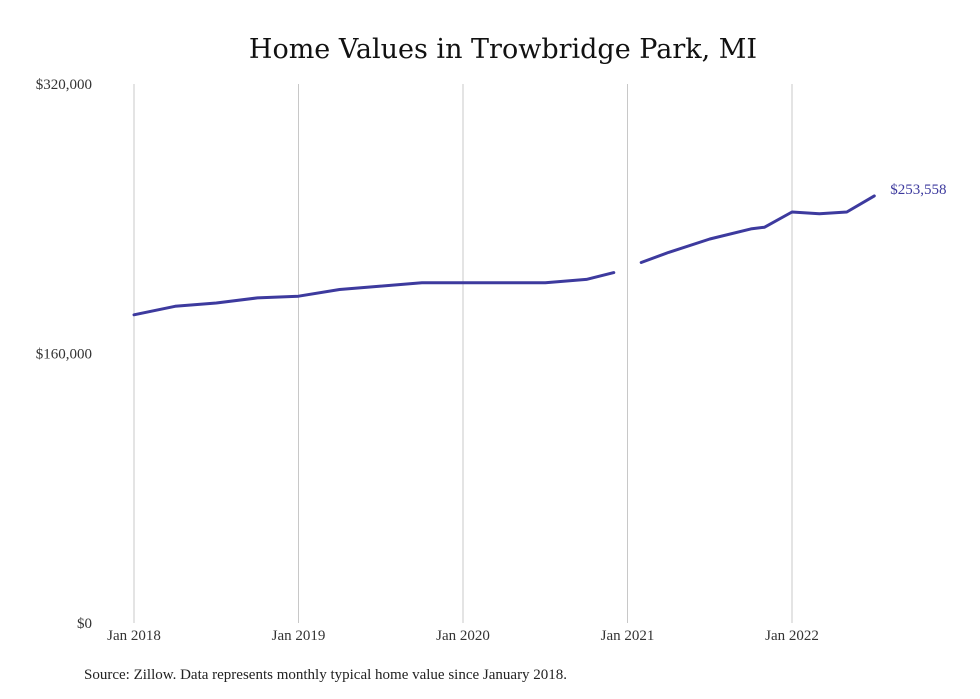  What do you see at coordinates (628, 636) in the screenshot?
I see `x-tick-label: Jan 2021` at bounding box center [628, 636].